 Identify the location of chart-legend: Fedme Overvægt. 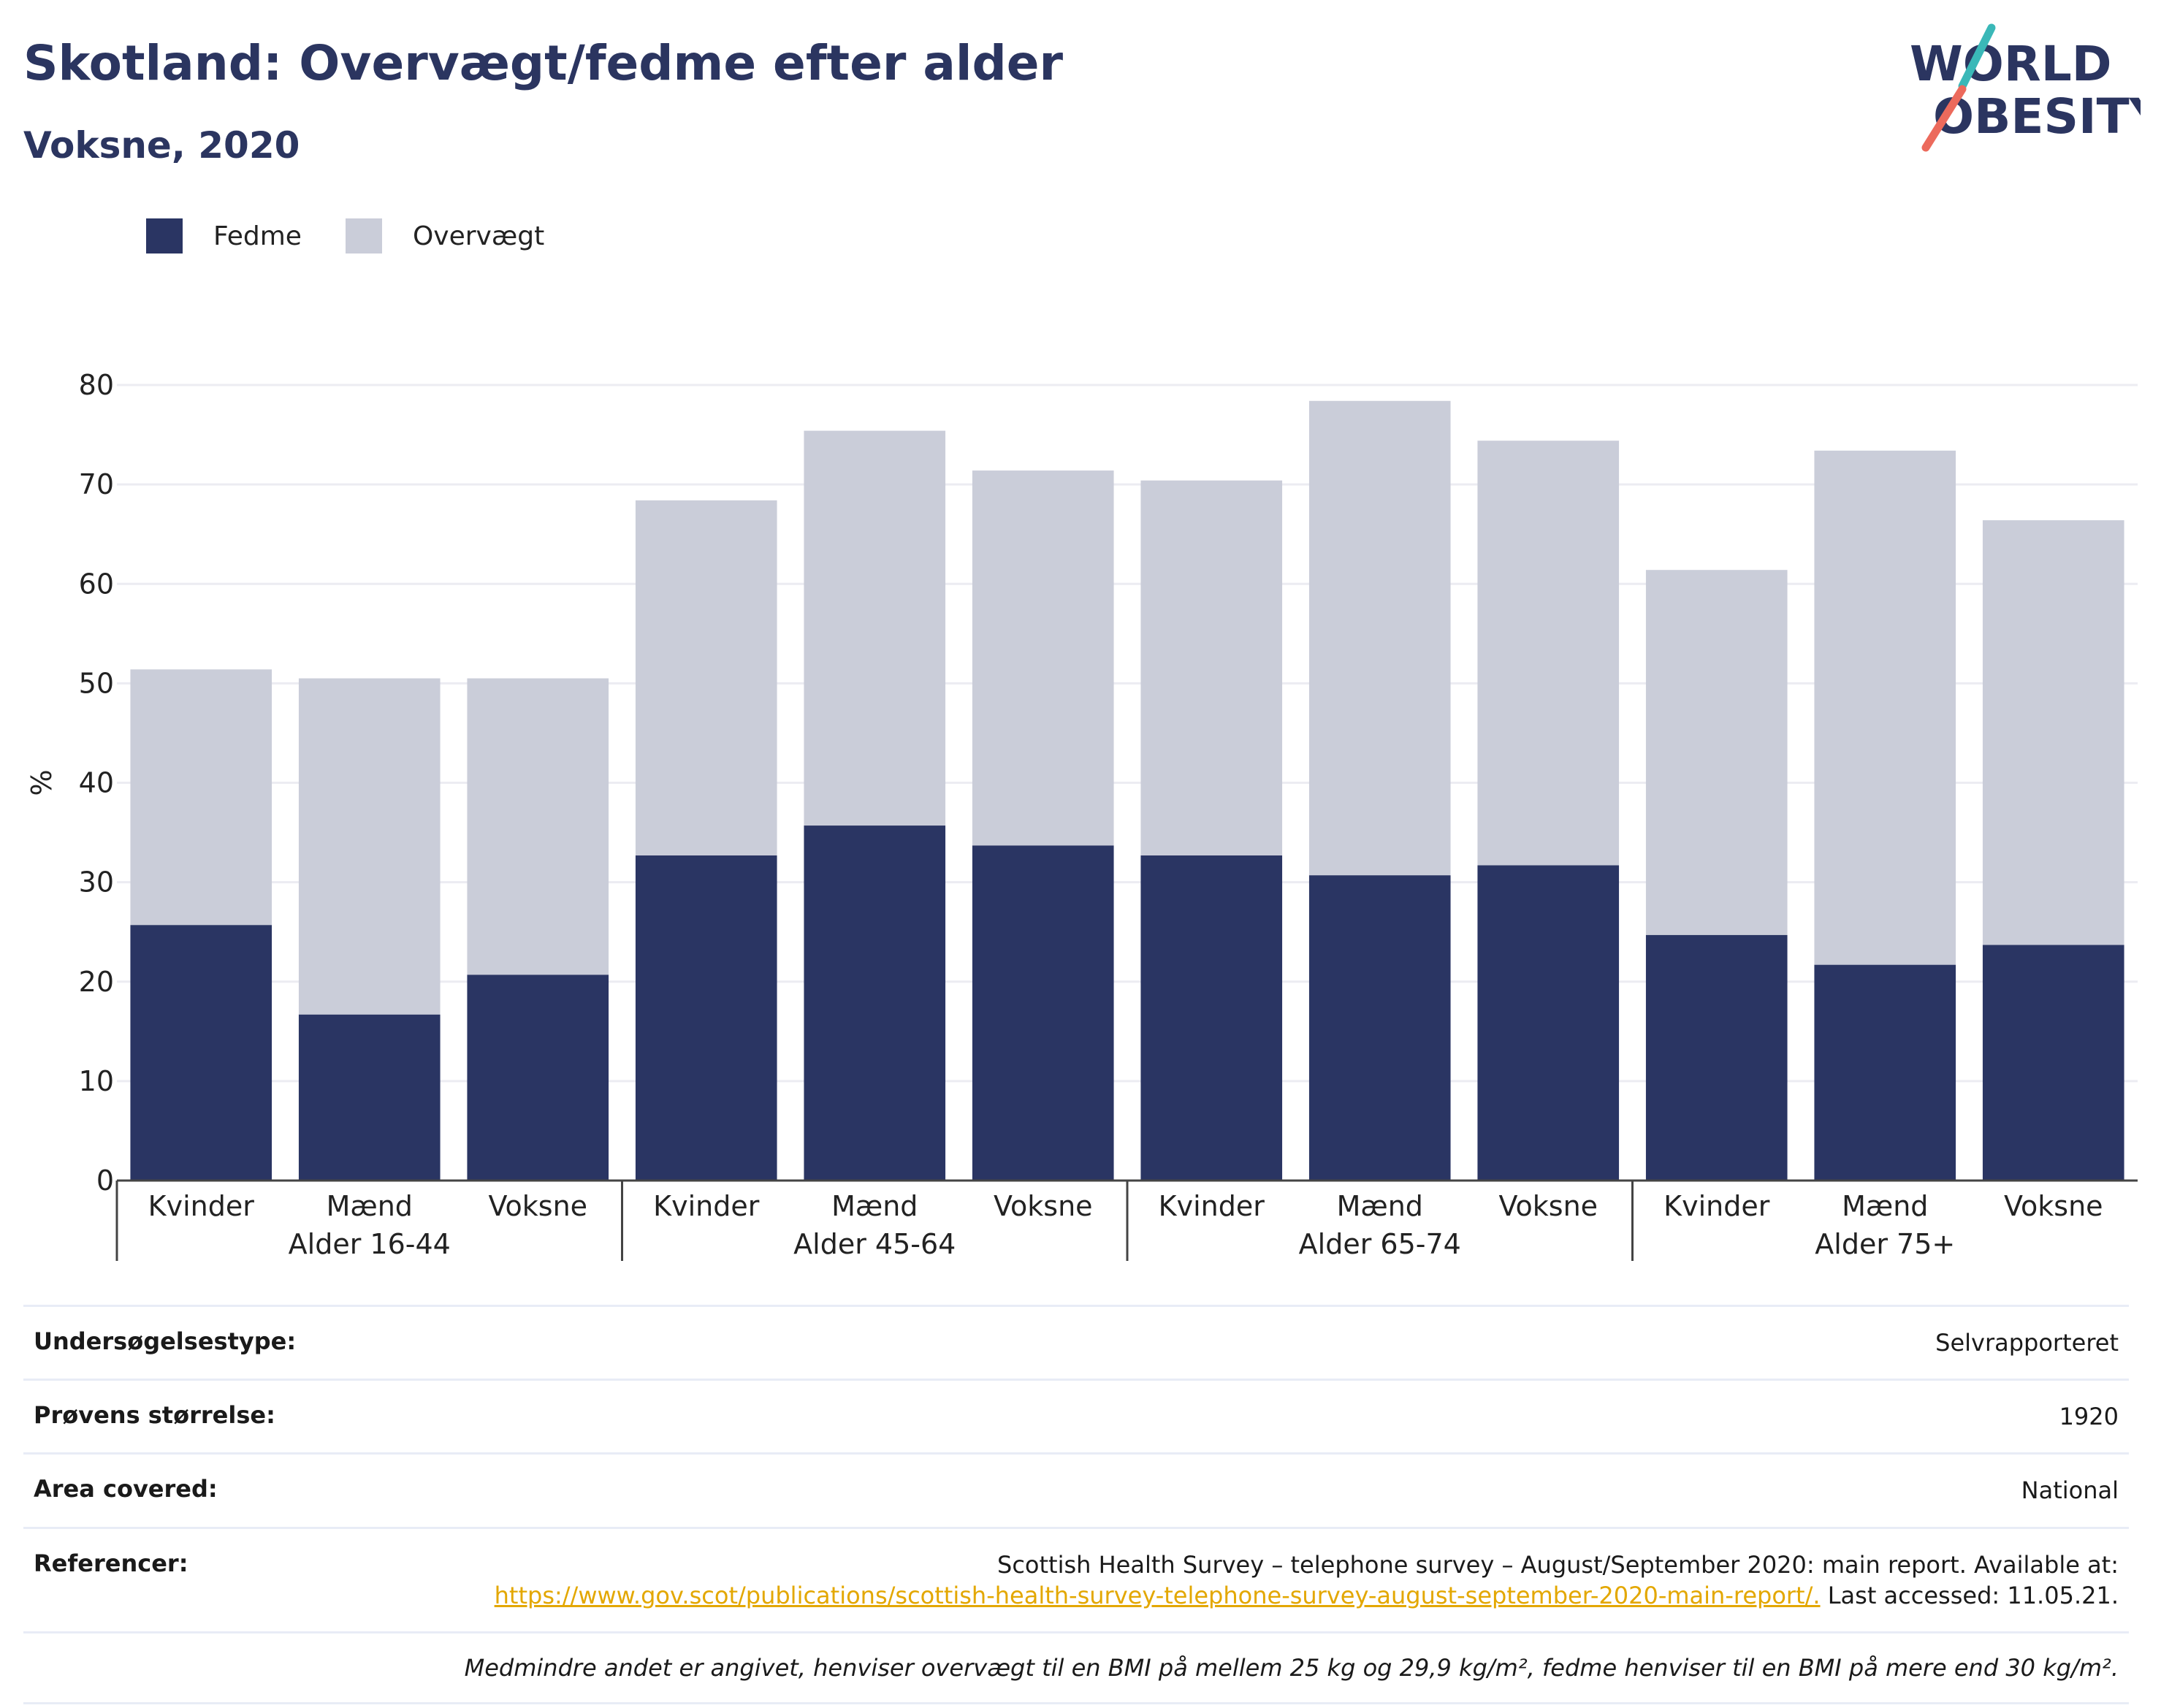
(367, 236).